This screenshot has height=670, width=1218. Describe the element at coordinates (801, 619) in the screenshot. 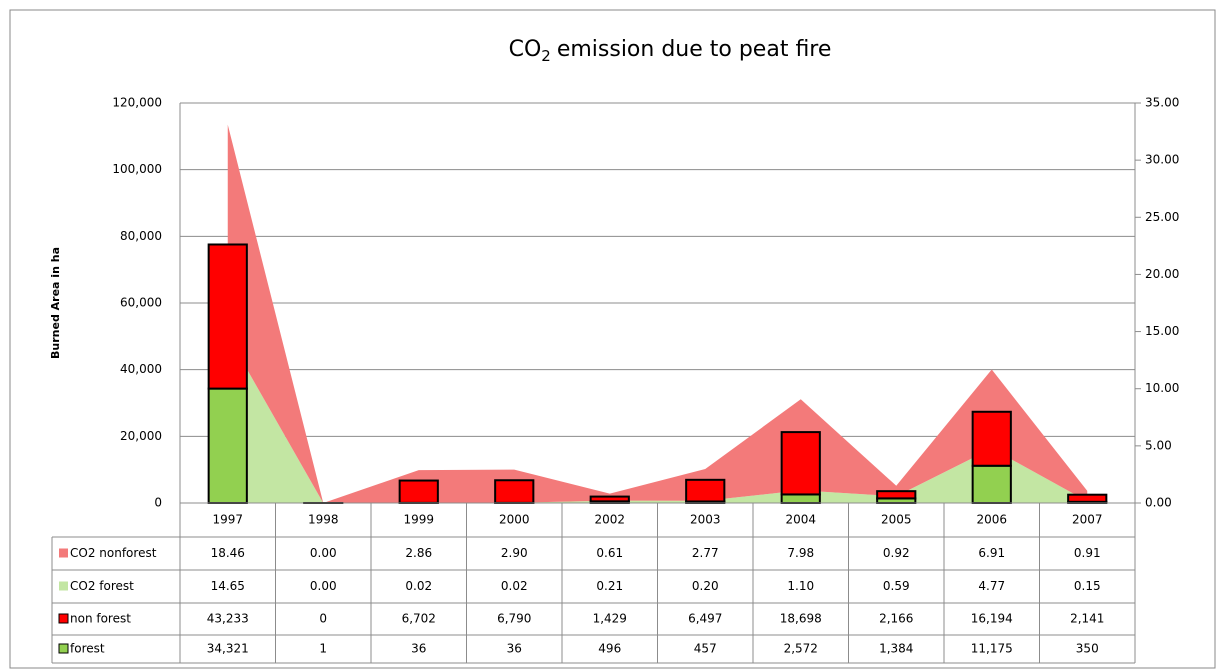

I see `data-label: 18,698` at that location.